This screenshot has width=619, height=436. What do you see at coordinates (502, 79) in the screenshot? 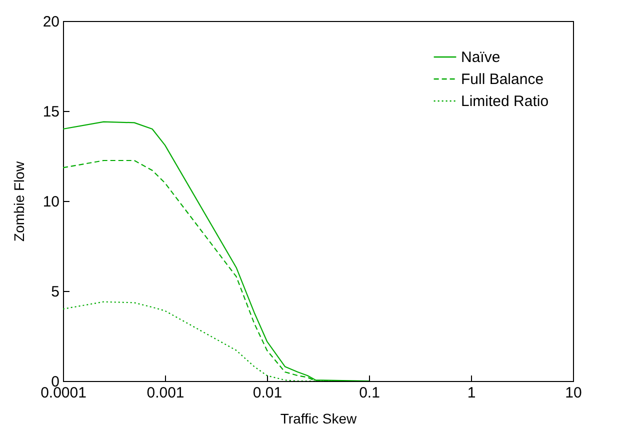
I see `legend-label: Full Balance` at bounding box center [502, 79].